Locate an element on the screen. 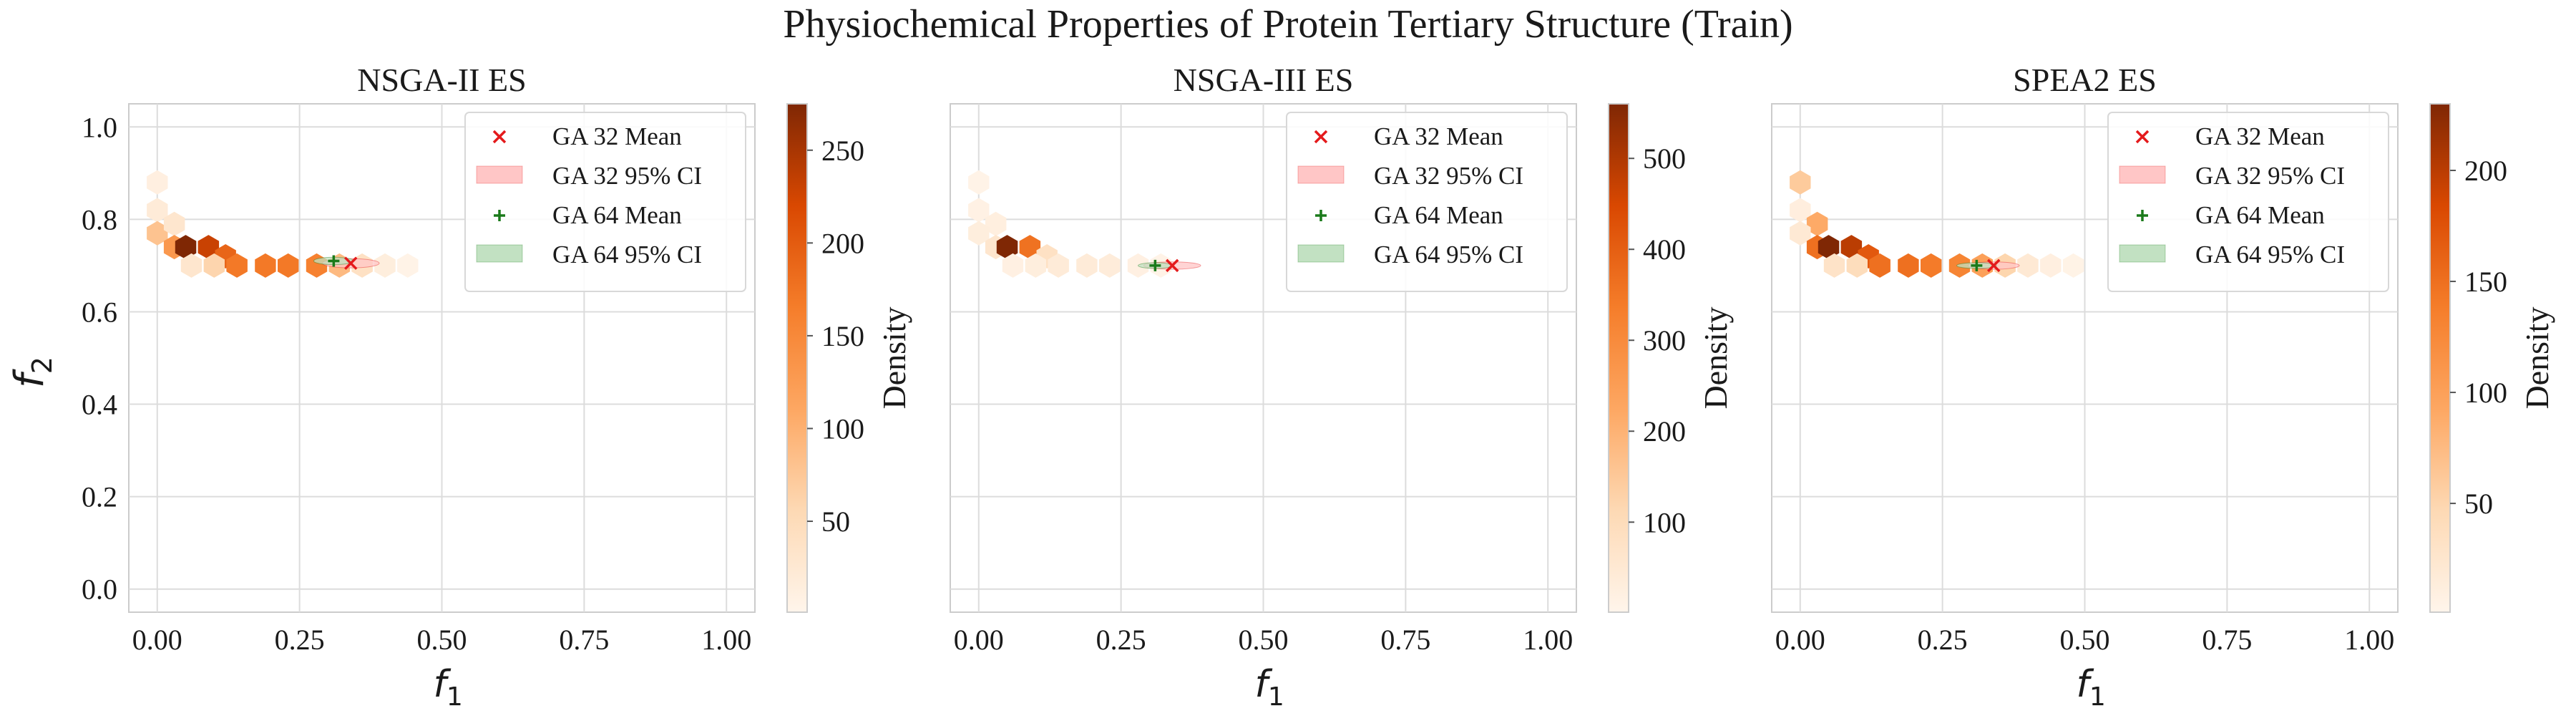 This screenshot has width=2576, height=716. colorbar-tick-label: 250 is located at coordinates (842, 151).